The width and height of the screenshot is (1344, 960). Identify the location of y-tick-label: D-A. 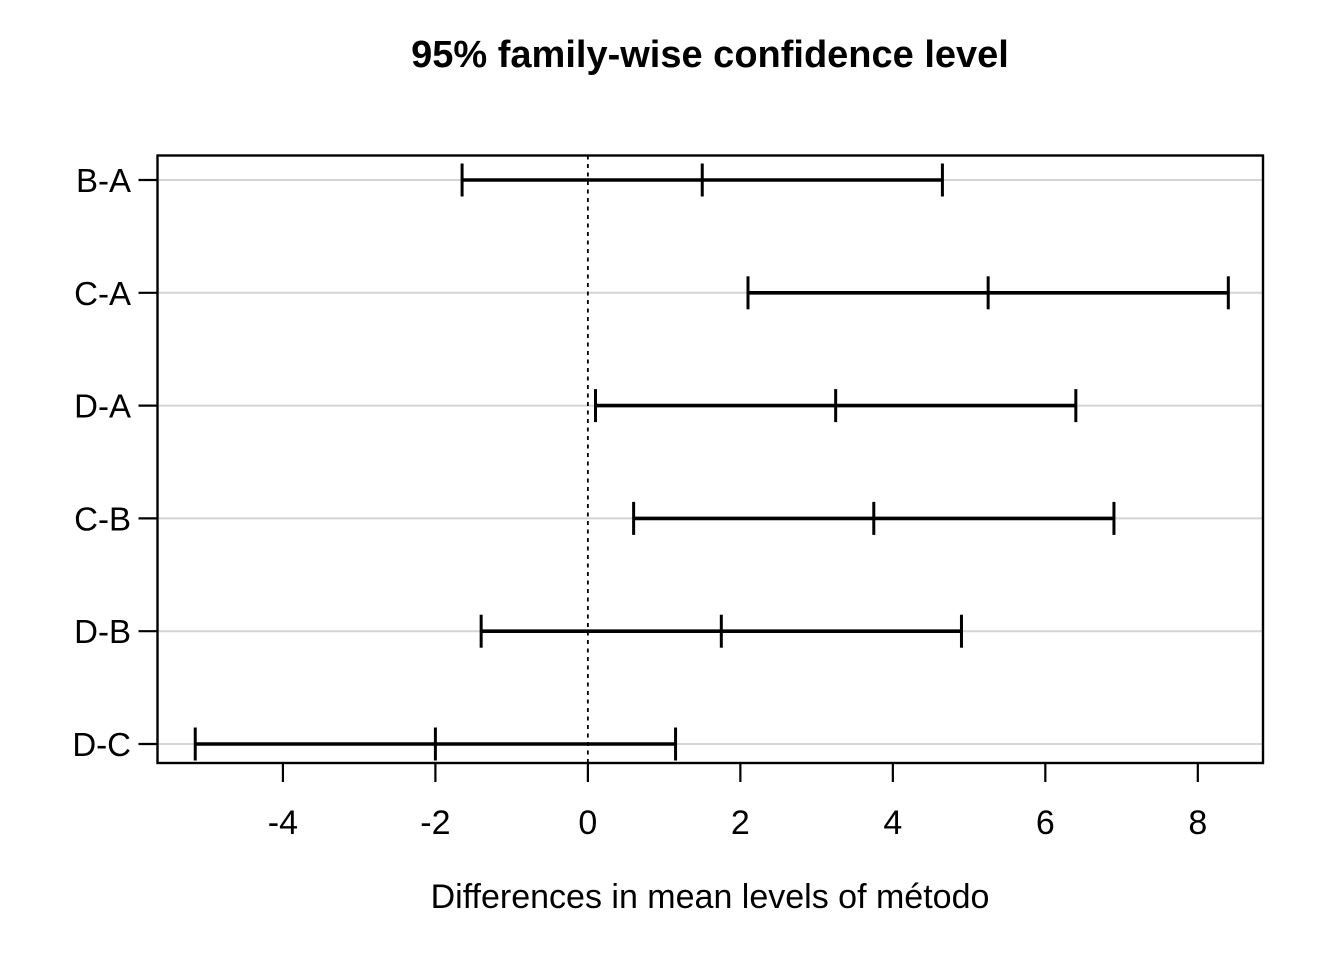
(102, 406).